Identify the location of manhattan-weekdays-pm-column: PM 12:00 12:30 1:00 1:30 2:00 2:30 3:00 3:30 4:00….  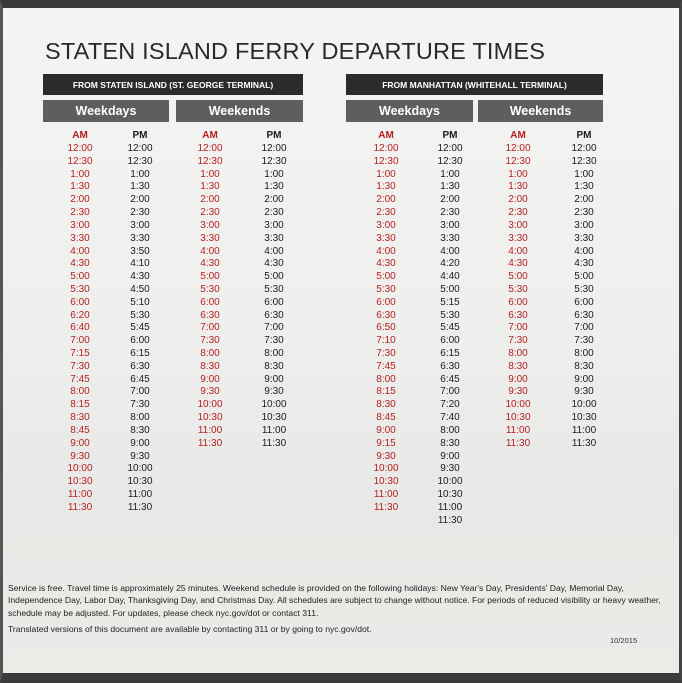
(450, 328).